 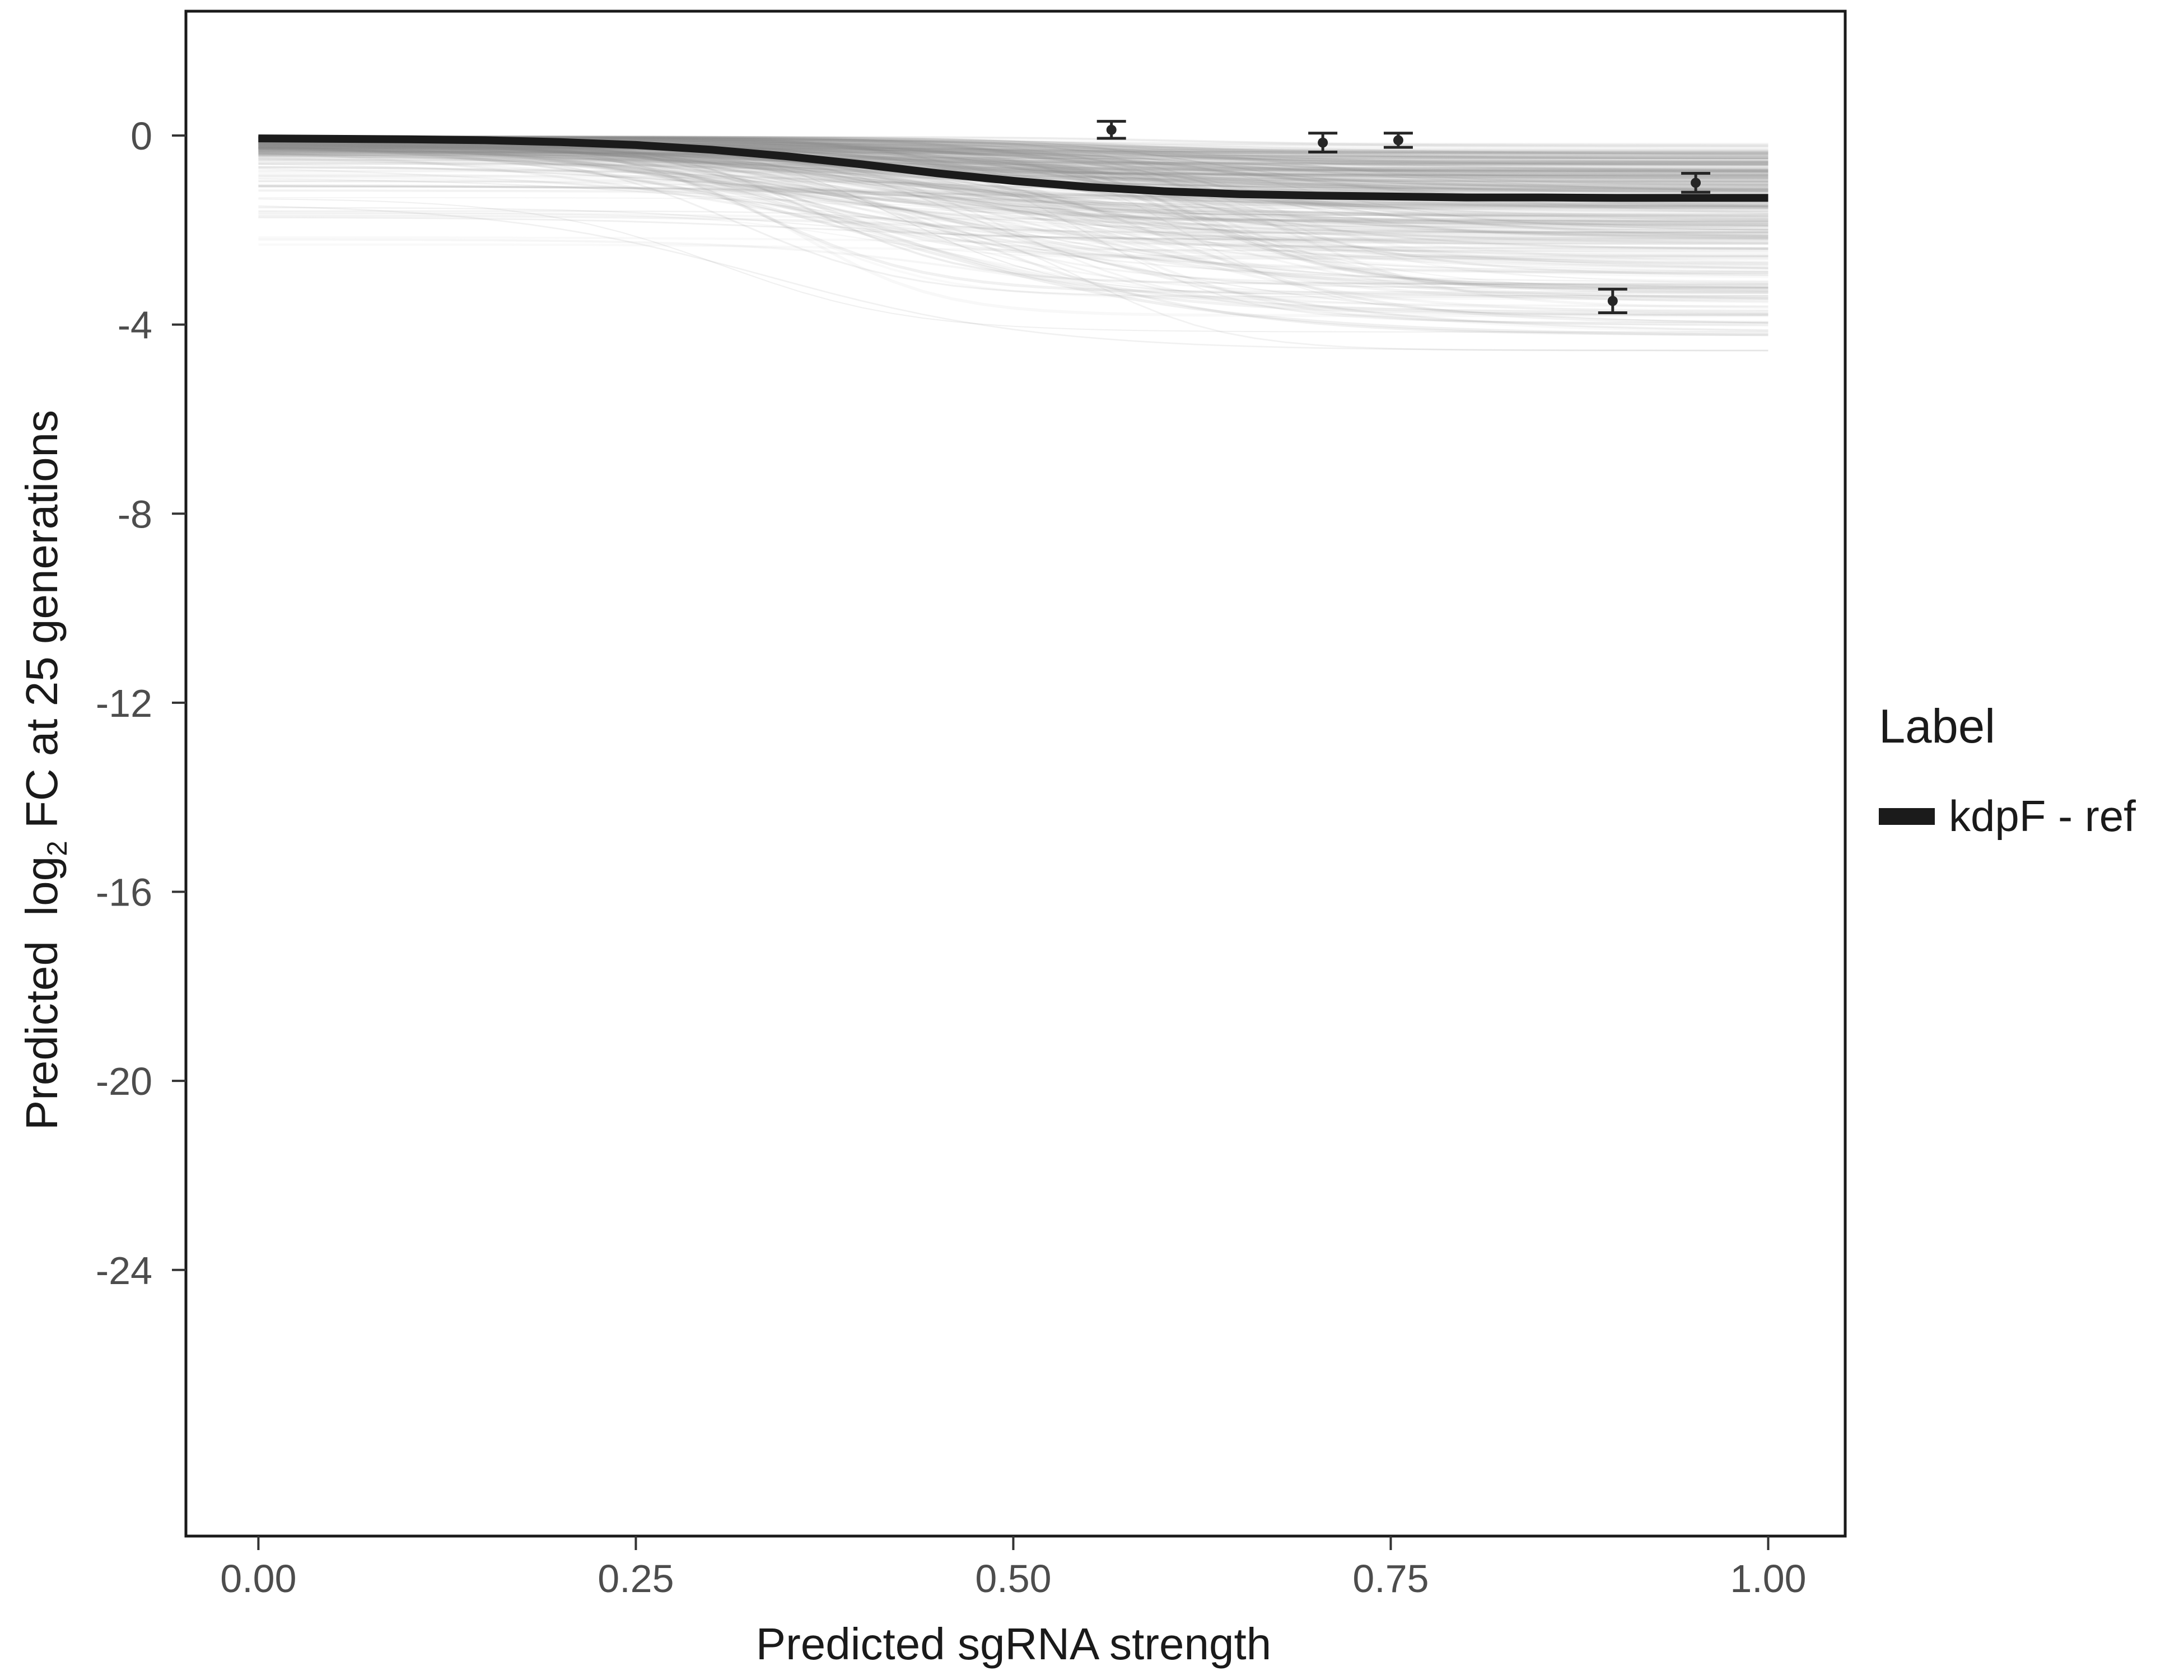 What do you see at coordinates (2008, 773) in the screenshot?
I see `legend: Label kdpF - ref` at bounding box center [2008, 773].